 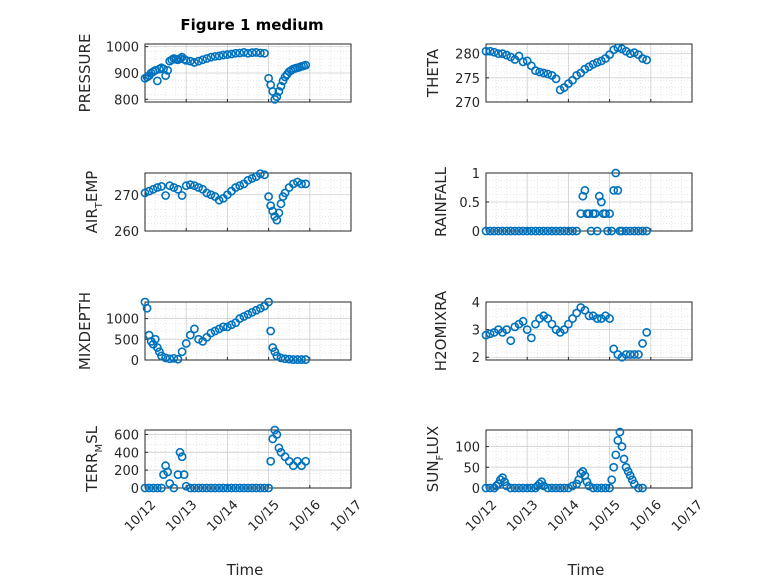 I want to click on subplot-theta: 270 275 280 THETA, so click(x=558, y=77).